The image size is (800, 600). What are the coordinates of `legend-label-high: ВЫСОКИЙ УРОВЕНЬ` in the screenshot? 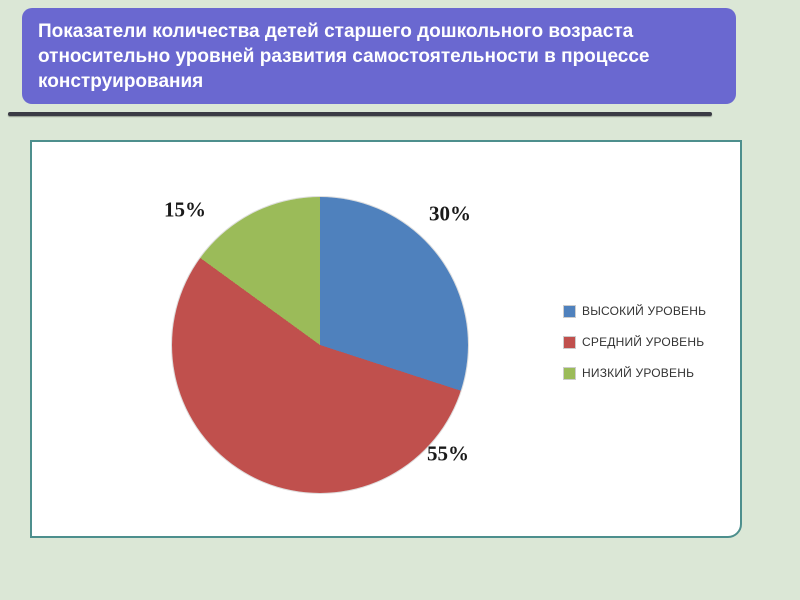 It's located at (644, 311).